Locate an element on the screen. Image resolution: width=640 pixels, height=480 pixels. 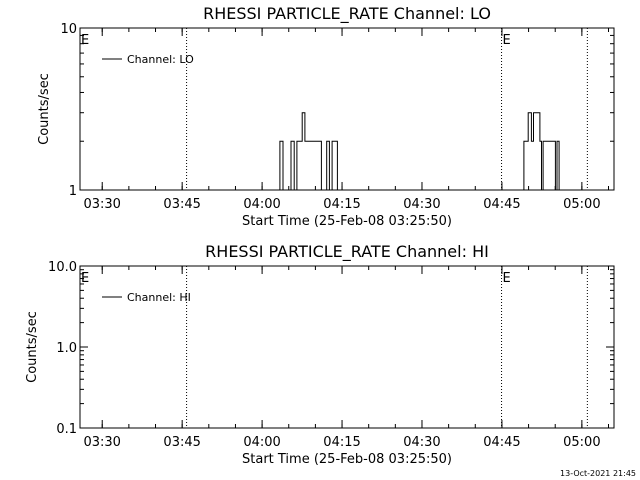
y-tick-label: 0.1 is located at coordinates (66, 429).